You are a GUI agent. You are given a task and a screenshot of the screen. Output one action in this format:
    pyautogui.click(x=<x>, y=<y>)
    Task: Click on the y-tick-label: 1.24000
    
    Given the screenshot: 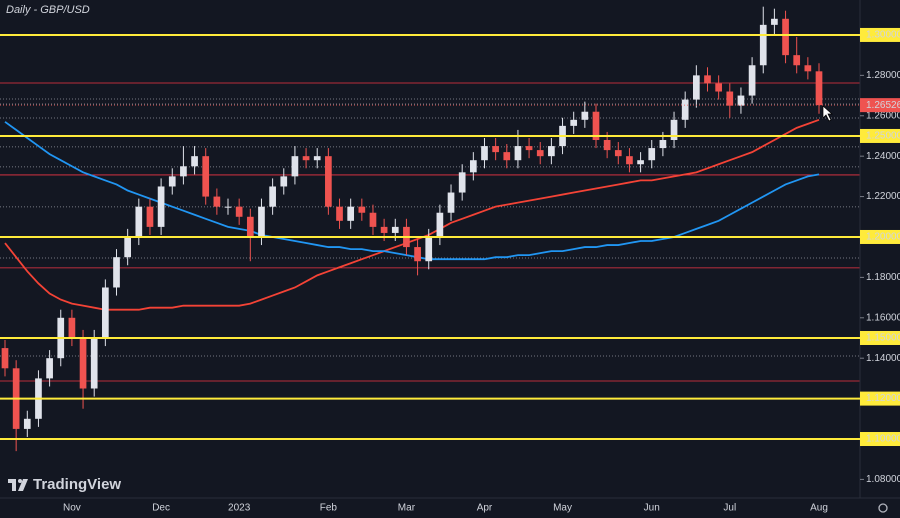 What is the action you would take?
    pyautogui.click(x=883, y=156)
    